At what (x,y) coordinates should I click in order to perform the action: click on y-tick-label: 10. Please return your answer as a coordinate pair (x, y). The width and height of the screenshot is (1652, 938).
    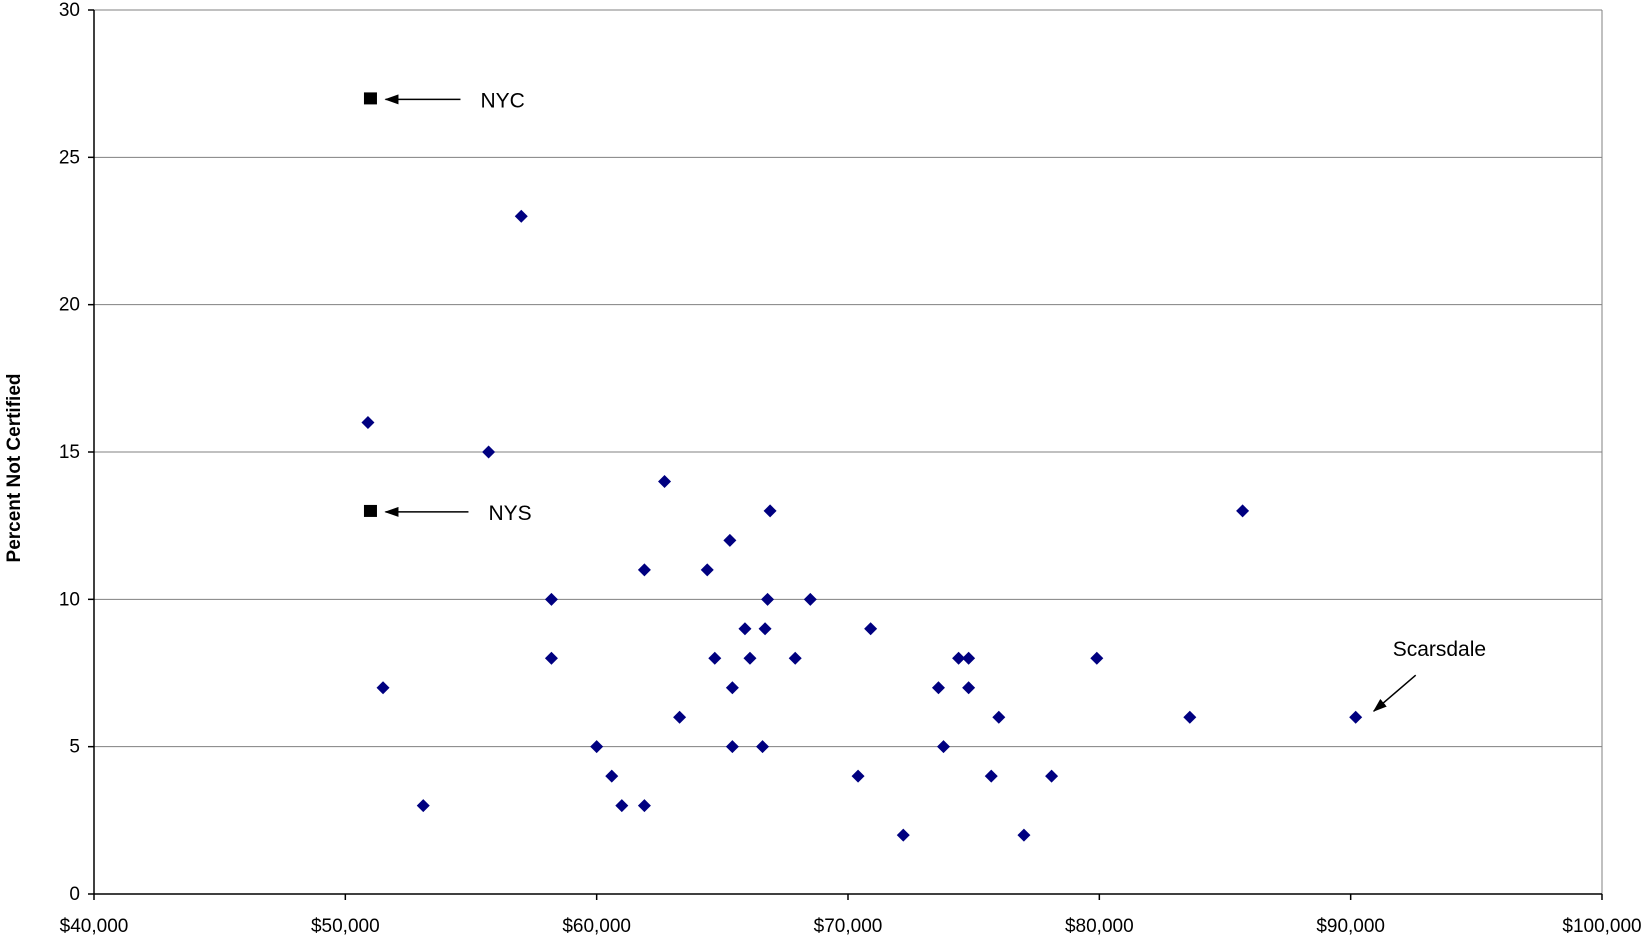
    Looking at the image, I should click on (69, 599).